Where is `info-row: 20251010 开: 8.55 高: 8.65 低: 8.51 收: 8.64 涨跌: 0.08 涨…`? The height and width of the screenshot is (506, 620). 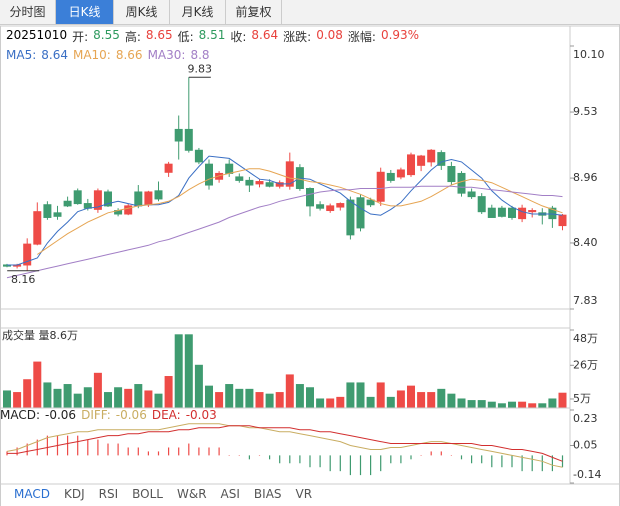 info-row: 20251010 开: 8.55 高: 8.65 低: 8.51 收: 8.64 涨跌: 0.08 涨… is located at coordinates (212, 36).